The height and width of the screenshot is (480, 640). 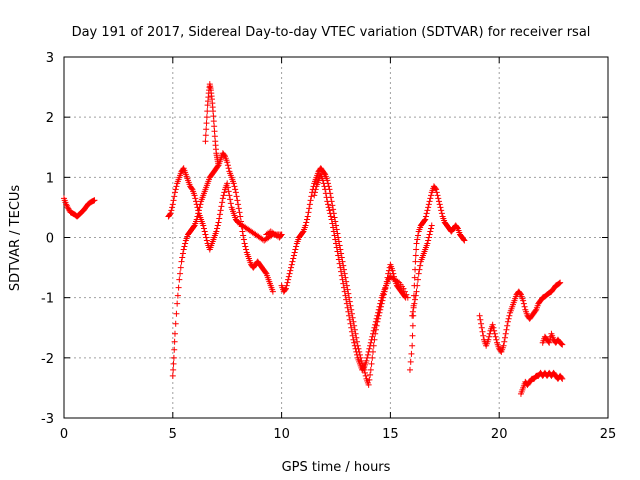 What do you see at coordinates (336, 467) in the screenshot?
I see `x-axis-label: GPS time / hours` at bounding box center [336, 467].